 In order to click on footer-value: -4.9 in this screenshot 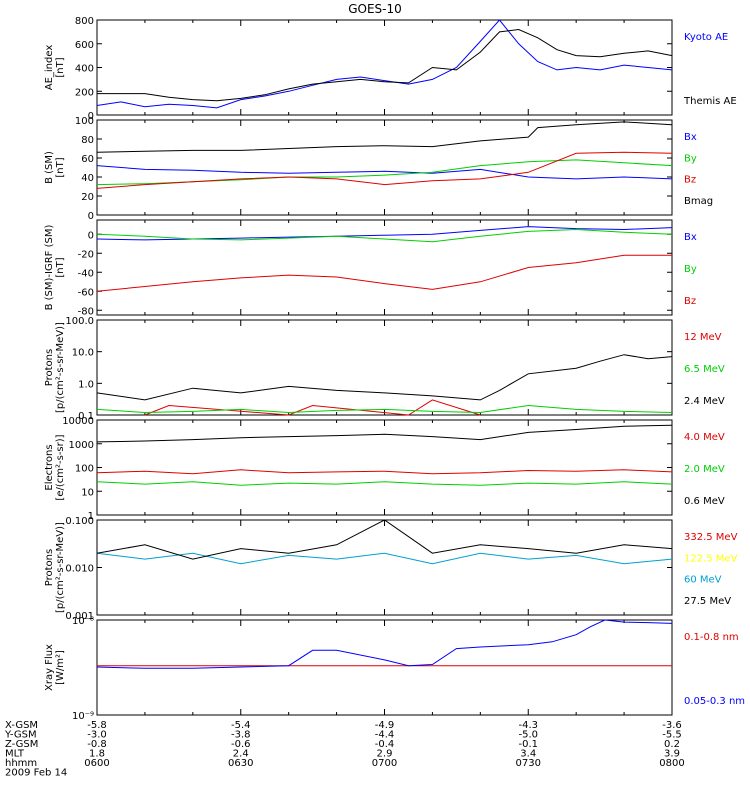, I will do `click(385, 725)`.